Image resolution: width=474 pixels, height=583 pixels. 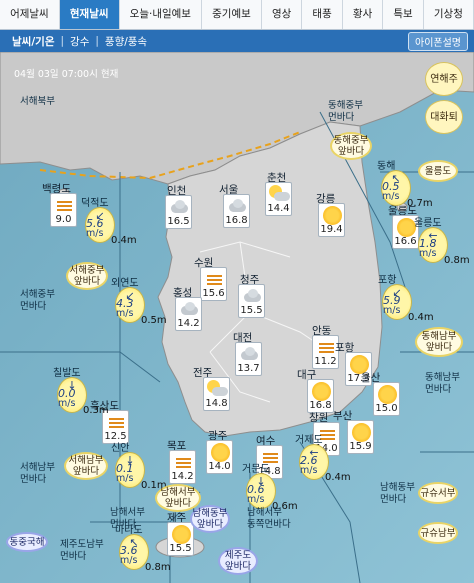 What do you see at coordinates (37, 101) in the screenshot?
I see `sea-region-label: 서해북부` at bounding box center [37, 101].